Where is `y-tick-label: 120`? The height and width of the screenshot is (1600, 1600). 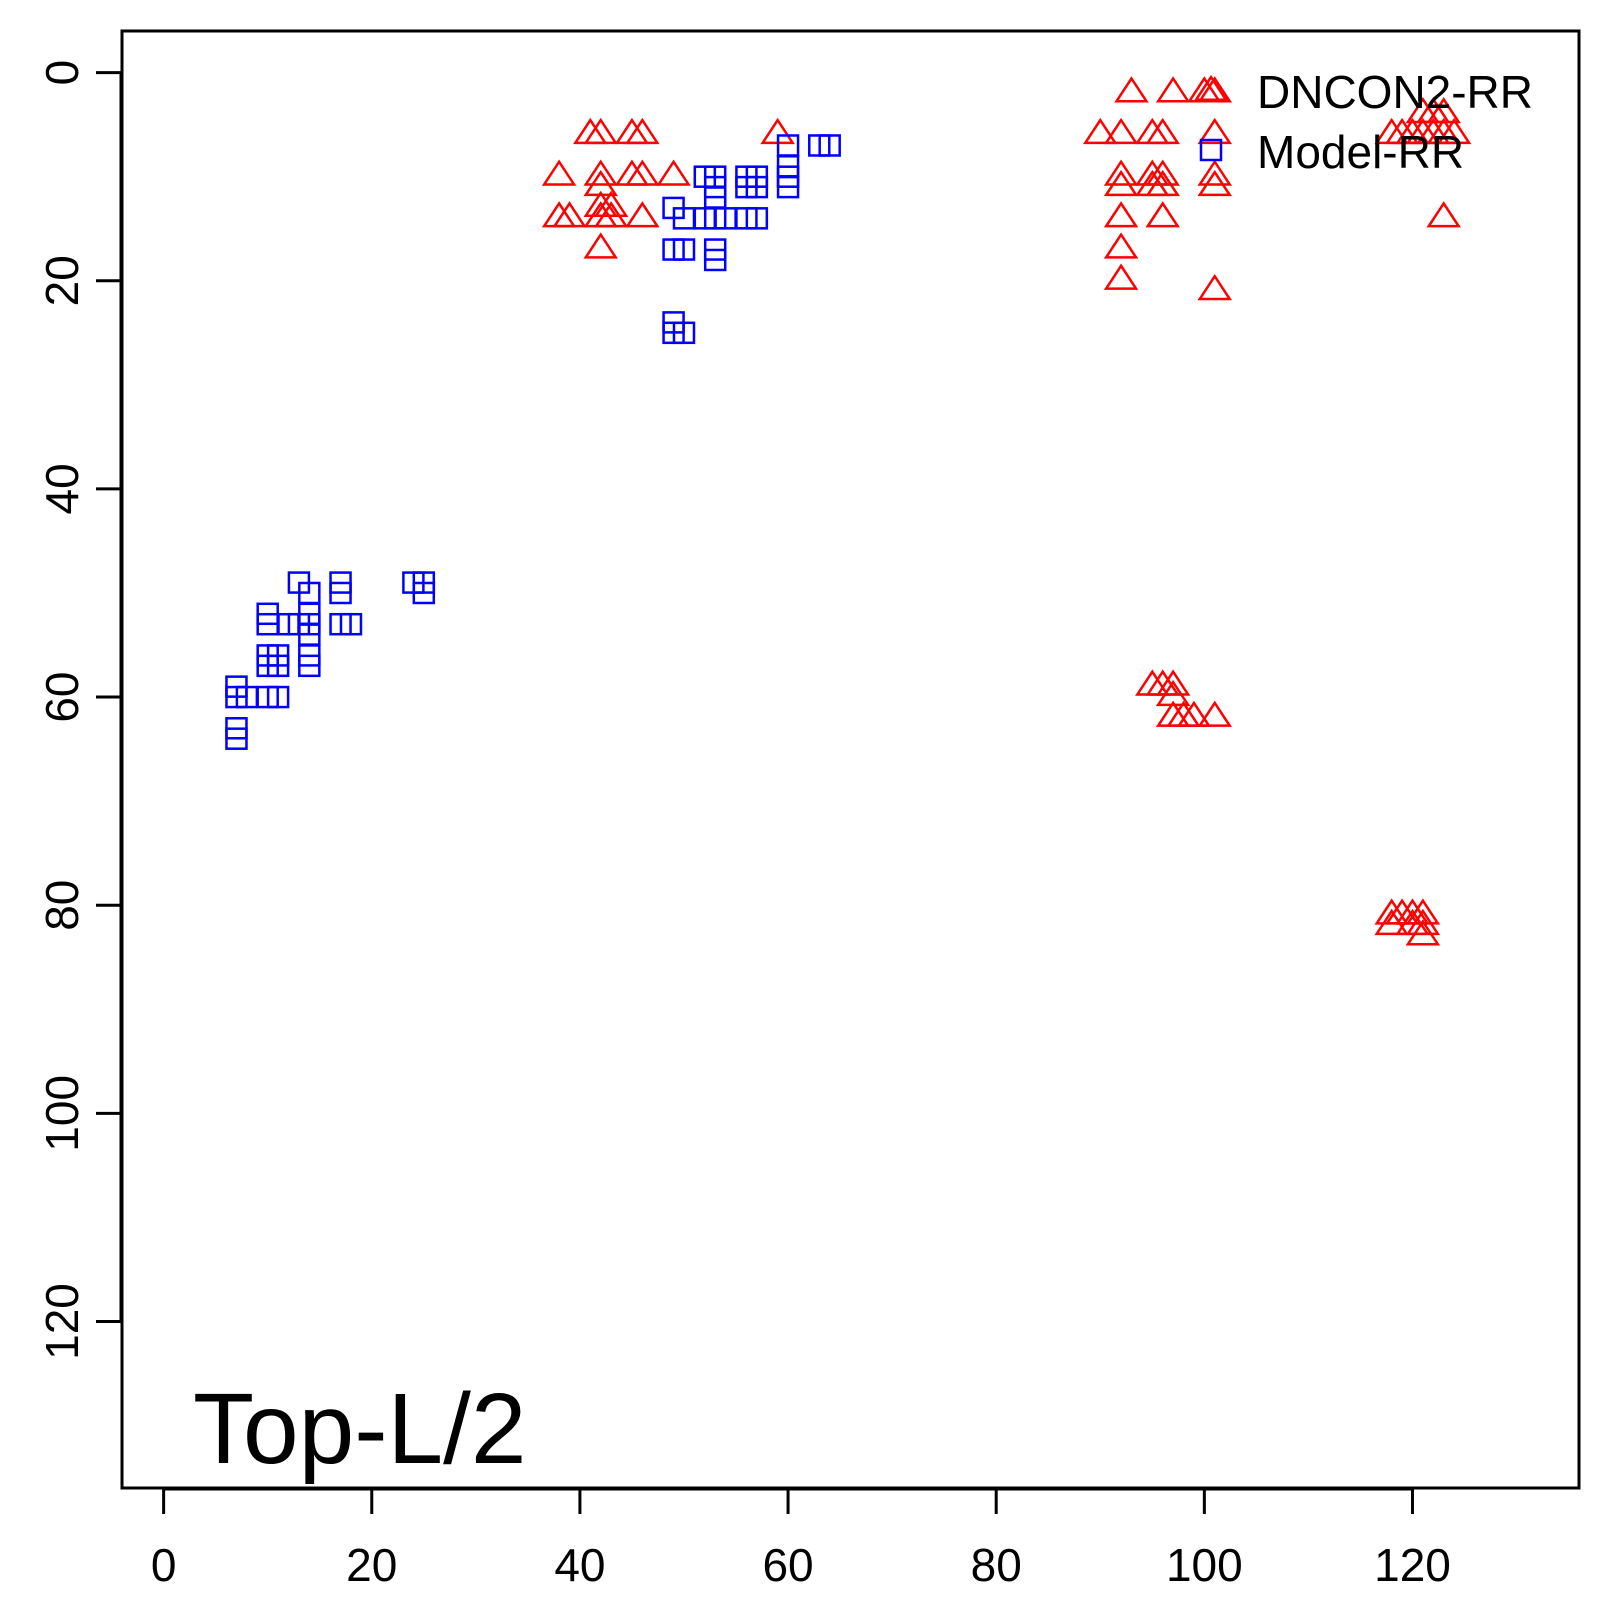 y-tick-label: 120 is located at coordinates (62, 1321).